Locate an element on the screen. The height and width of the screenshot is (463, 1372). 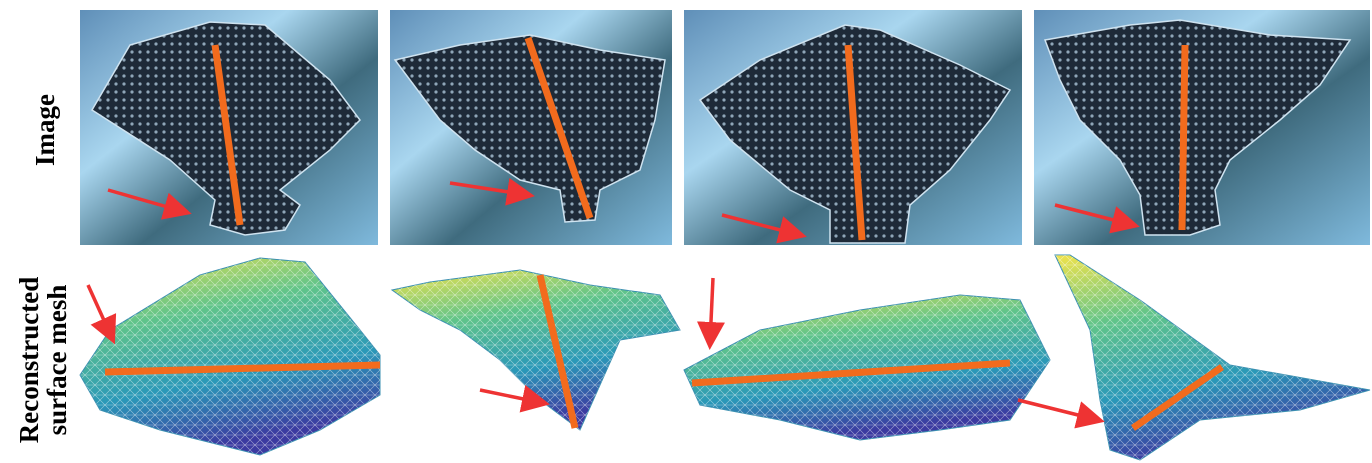
row-label: Reconstructed is located at coordinates (29, 360).